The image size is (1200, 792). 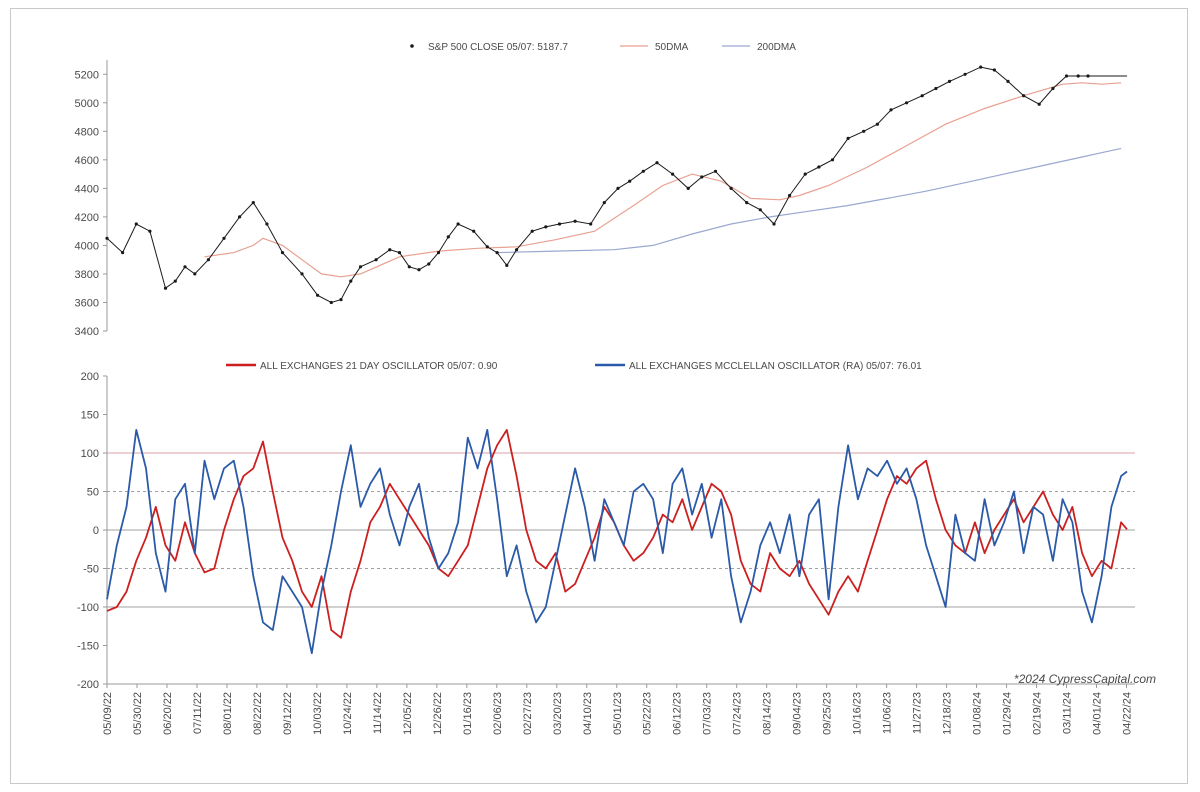 I want to click on x-tick-label: 05/30/22, so click(x=138, y=713).